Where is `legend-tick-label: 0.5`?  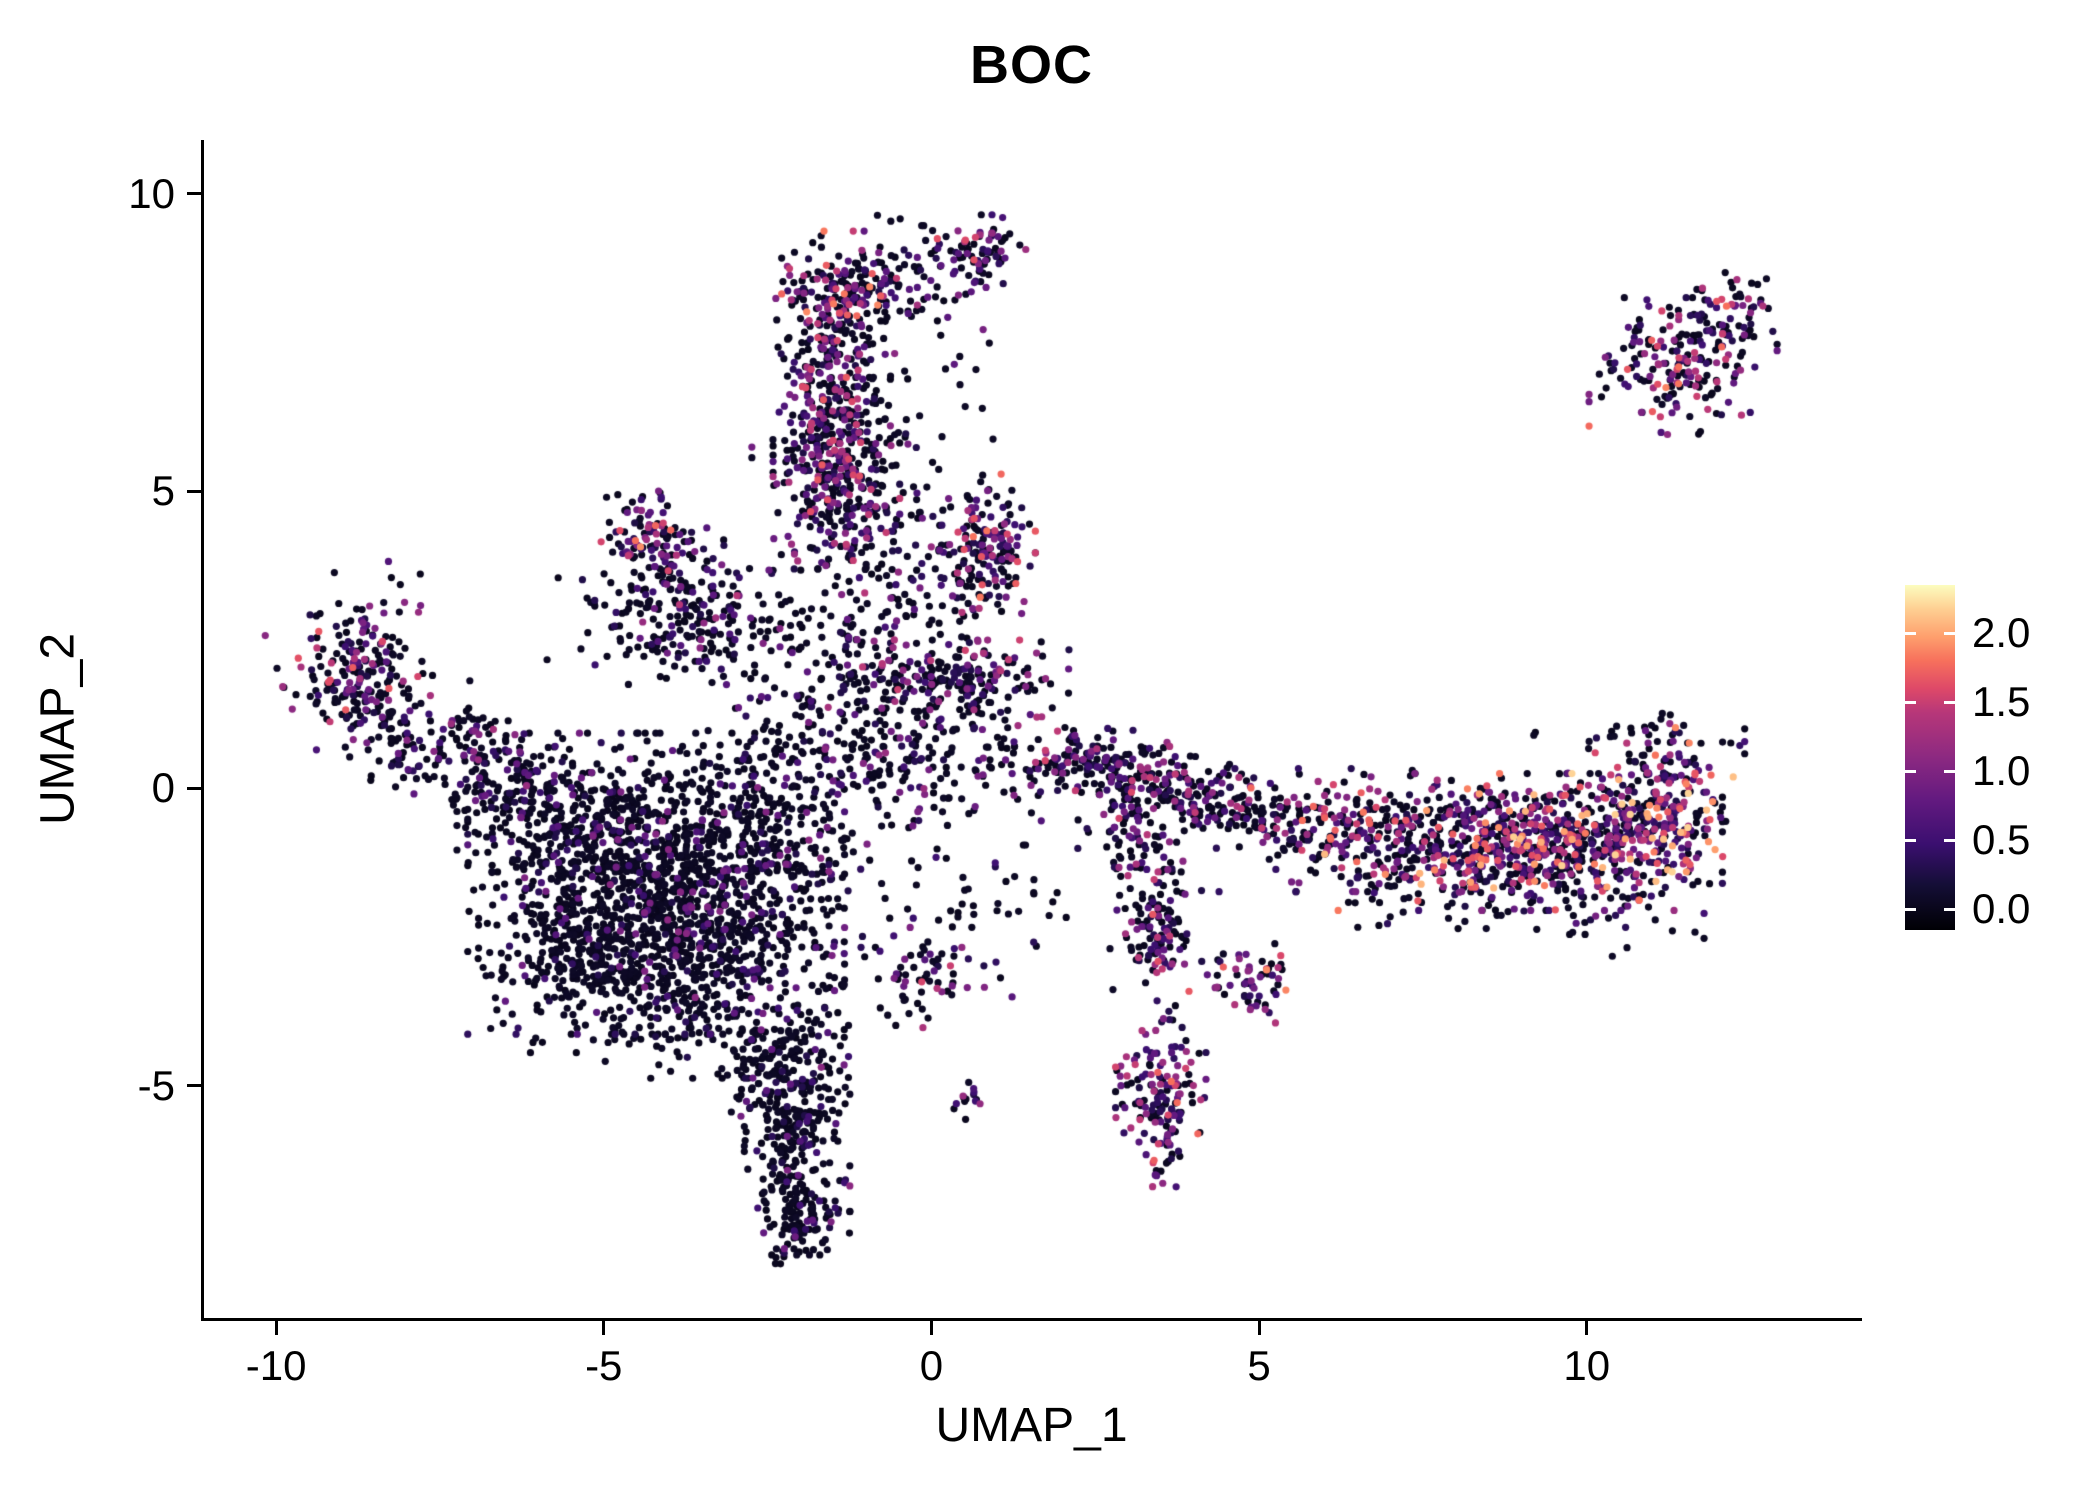
legend-tick-label: 0.5 is located at coordinates (2001, 840).